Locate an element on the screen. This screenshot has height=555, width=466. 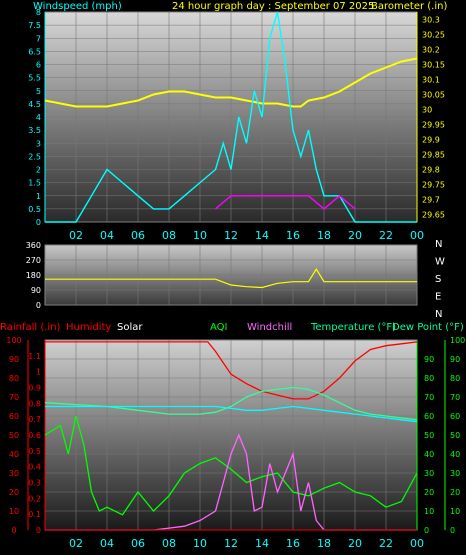
barometer-tick-label: 30.2 is located at coordinates (431, 50).